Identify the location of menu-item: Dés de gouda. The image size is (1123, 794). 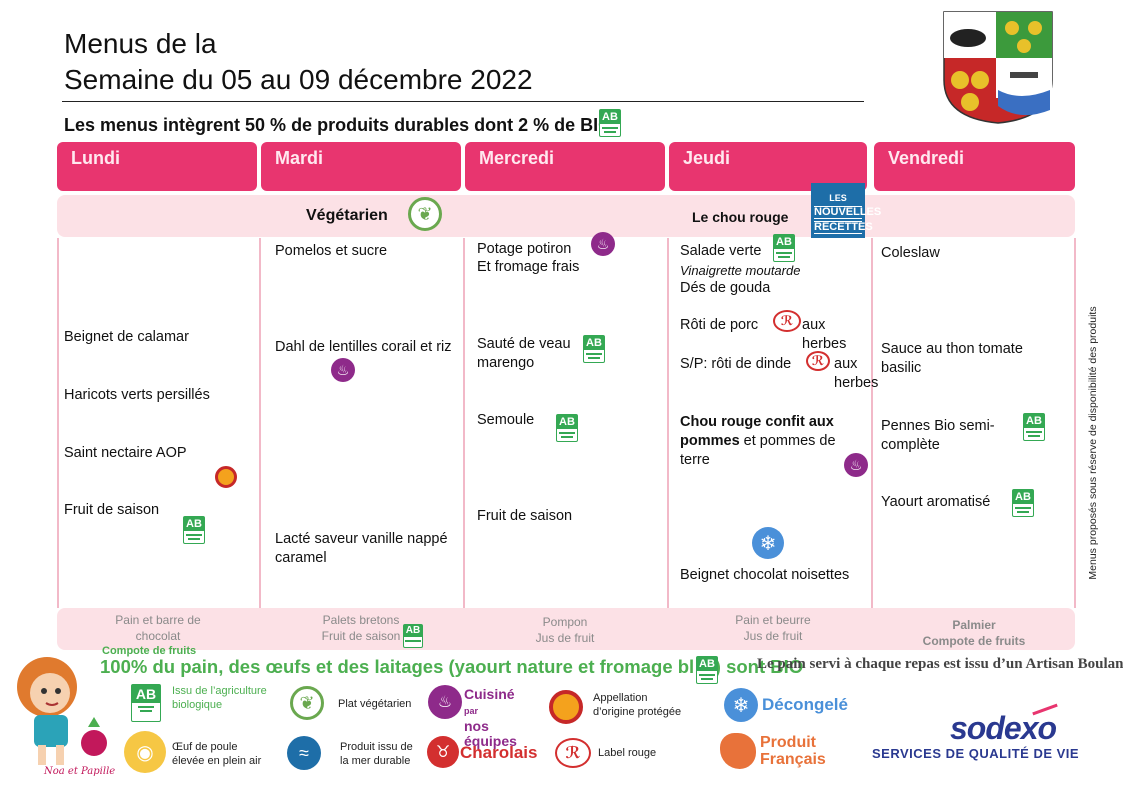
(725, 288).